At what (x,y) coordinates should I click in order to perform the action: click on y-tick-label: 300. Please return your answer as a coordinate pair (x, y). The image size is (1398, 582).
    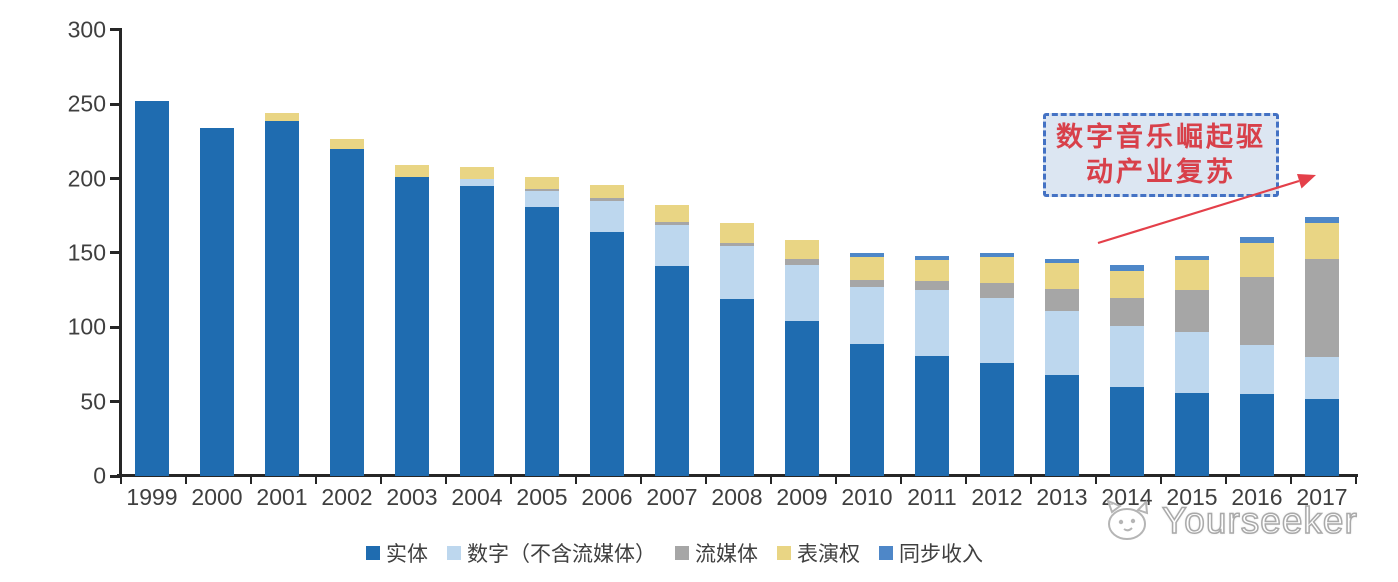
    Looking at the image, I should click on (86, 29).